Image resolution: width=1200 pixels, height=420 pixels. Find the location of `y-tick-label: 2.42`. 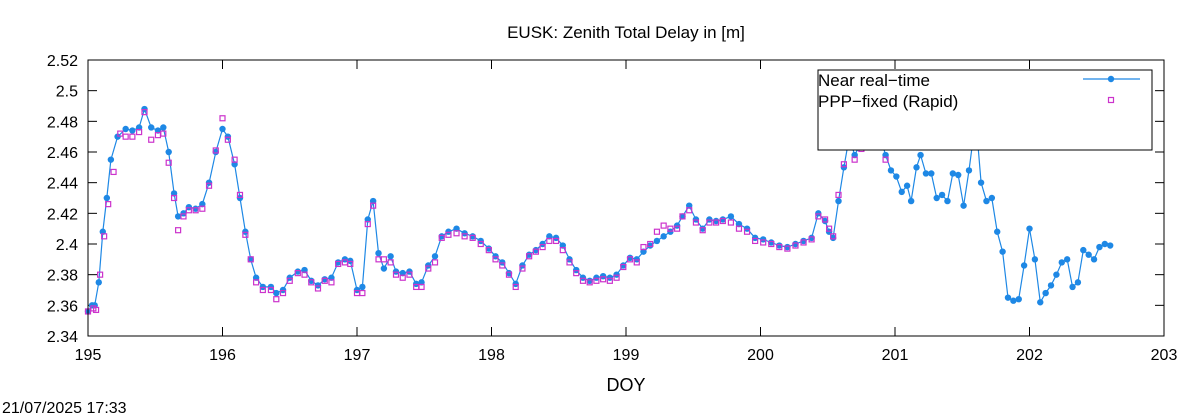

y-tick-label: 2.42 is located at coordinates (62, 214).